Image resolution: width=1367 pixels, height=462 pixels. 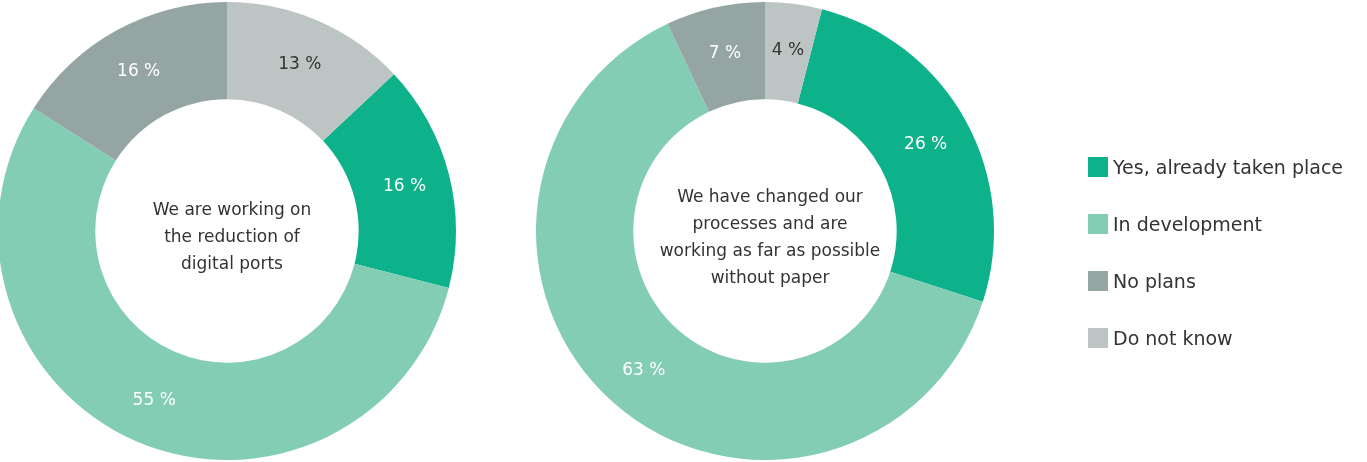 What do you see at coordinates (232, 236) in the screenshot?
I see `slice-label: We are working on the reduction of digital ports` at bounding box center [232, 236].